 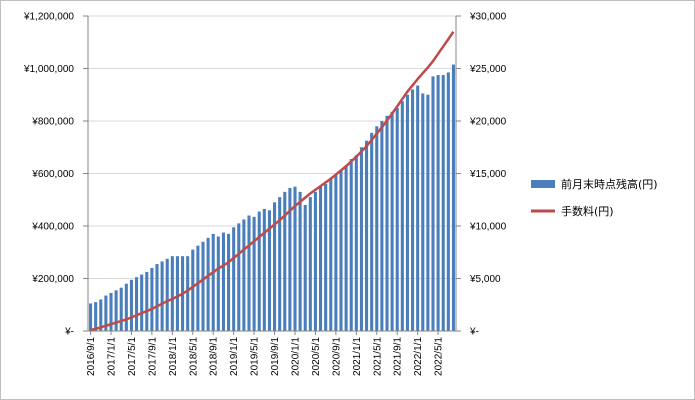 What do you see at coordinates (336, 356) in the screenshot?
I see `x-tick-label: 2020/9/1` at bounding box center [336, 356].